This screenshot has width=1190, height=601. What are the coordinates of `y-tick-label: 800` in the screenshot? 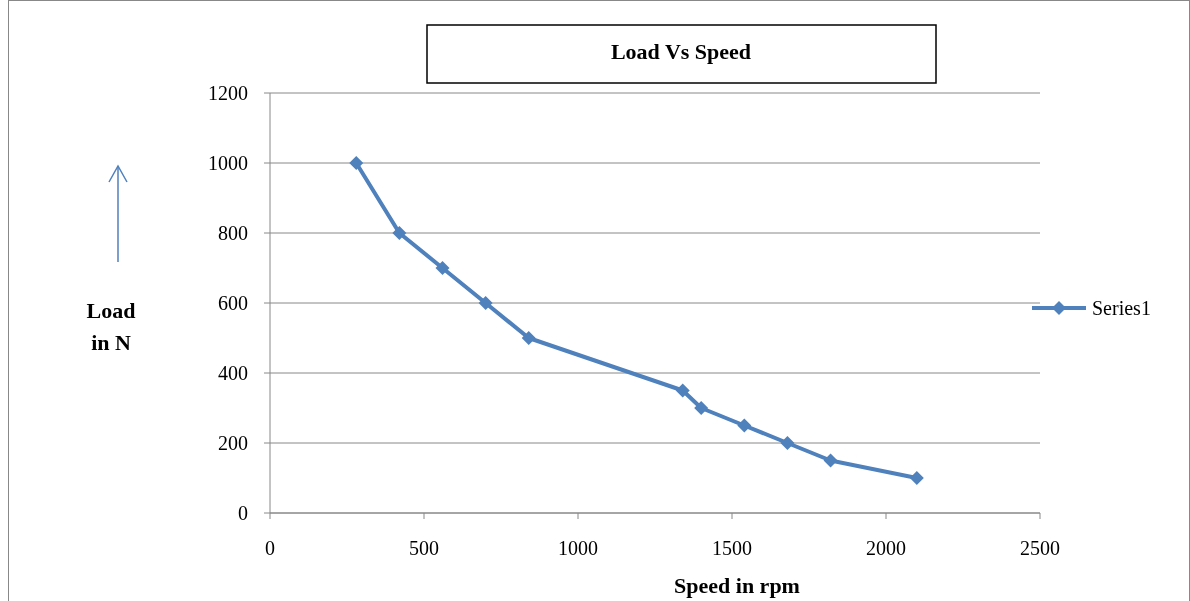 It's located at (233, 233).